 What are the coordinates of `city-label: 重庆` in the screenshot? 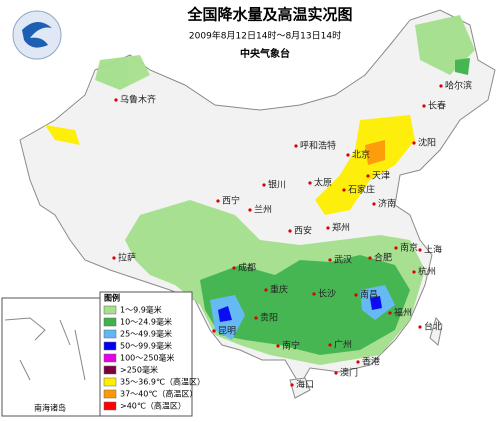 It's located at (279, 290).